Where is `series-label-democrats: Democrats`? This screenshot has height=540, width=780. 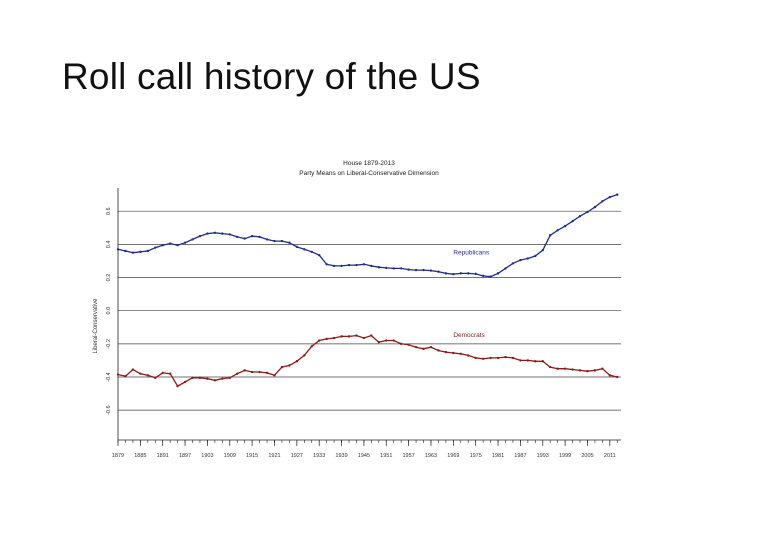
series-label-democrats: Democrats is located at coordinates (469, 335).